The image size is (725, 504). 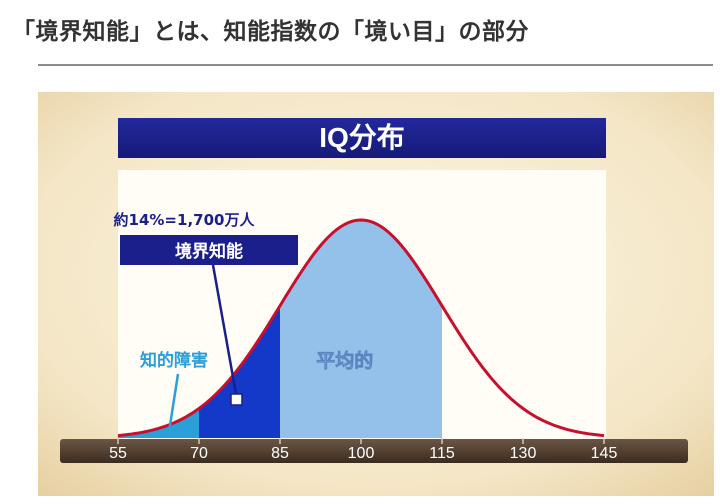 I want to click on chart-title: IQ分布, so click(x=362, y=137).